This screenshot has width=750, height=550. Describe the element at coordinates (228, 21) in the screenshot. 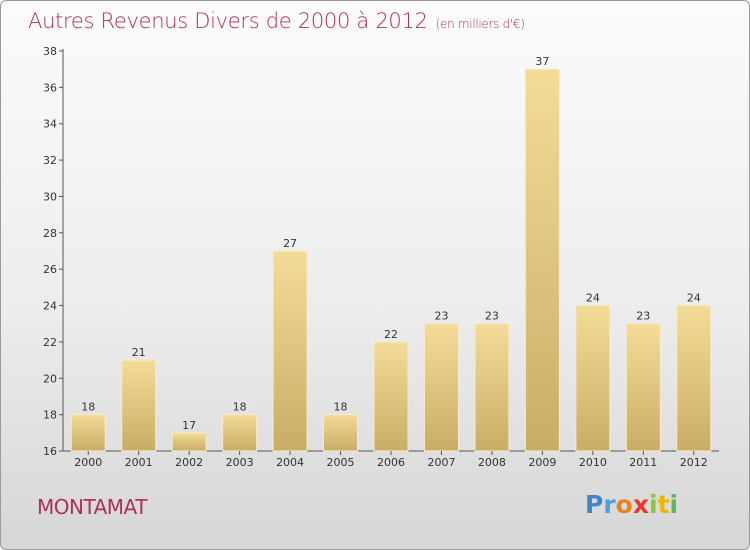

I see `chart-title-text: Autres Revenus Divers de 2000 à 2012` at that location.